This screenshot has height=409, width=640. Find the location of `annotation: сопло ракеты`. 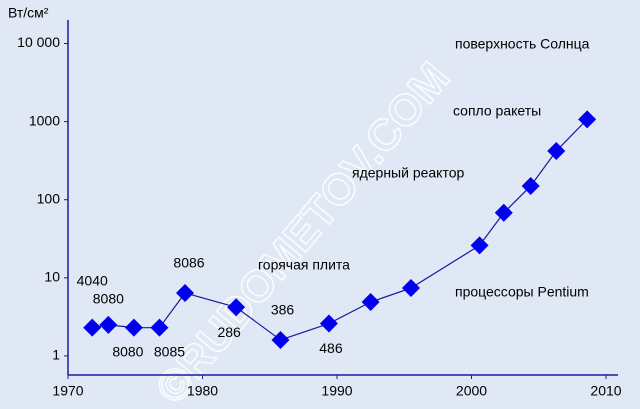

annotation: сопло ракеты is located at coordinates (497, 111).